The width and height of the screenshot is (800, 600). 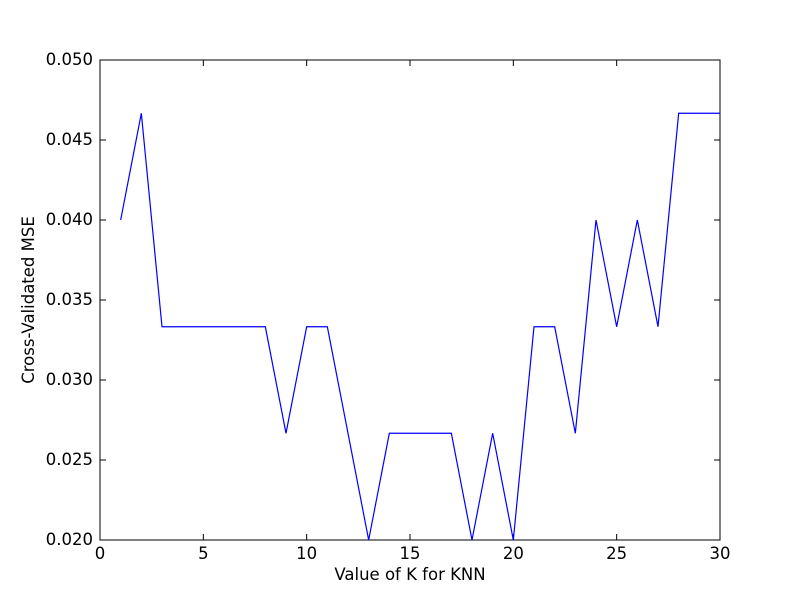 I want to click on y-tick-label: 0.050, so click(x=69, y=59).